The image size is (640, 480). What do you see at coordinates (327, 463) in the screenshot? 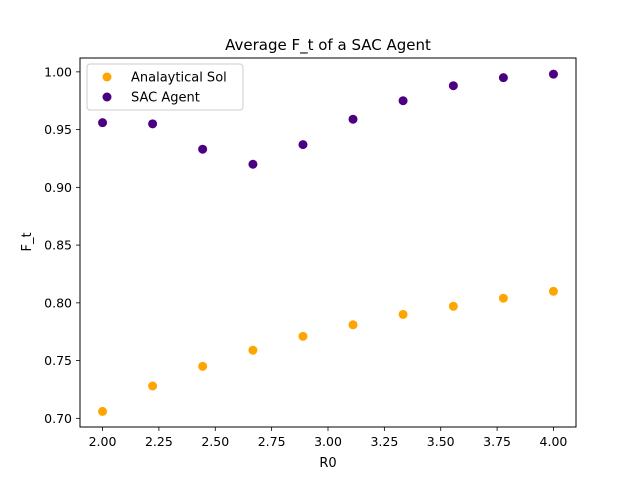
I see `x-axis-label: R0` at bounding box center [327, 463].